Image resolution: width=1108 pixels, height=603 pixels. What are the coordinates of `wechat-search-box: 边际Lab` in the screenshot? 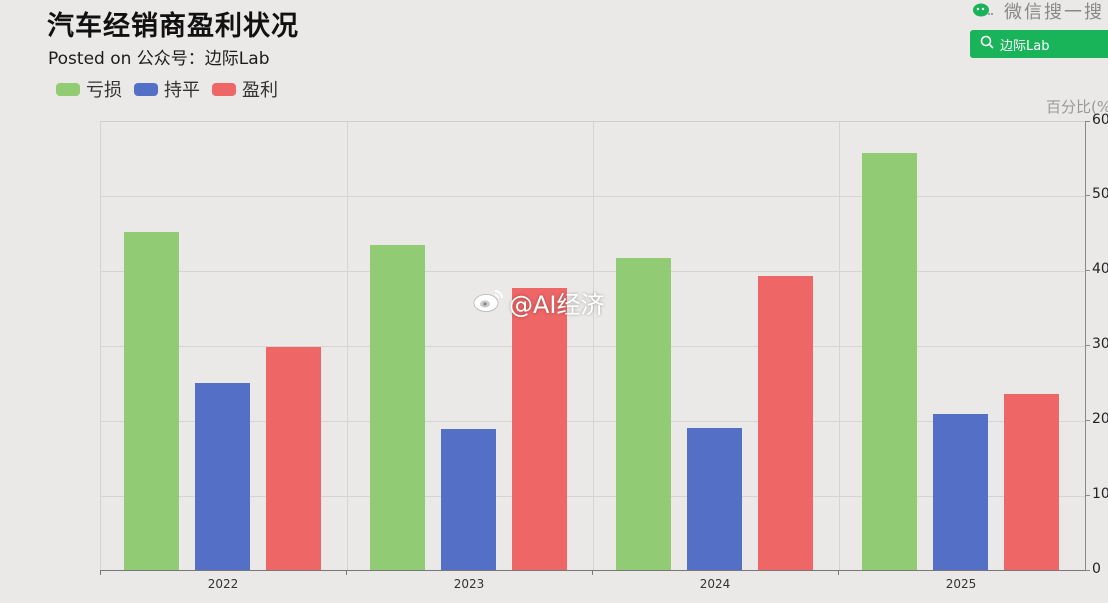 It's located at (1039, 44).